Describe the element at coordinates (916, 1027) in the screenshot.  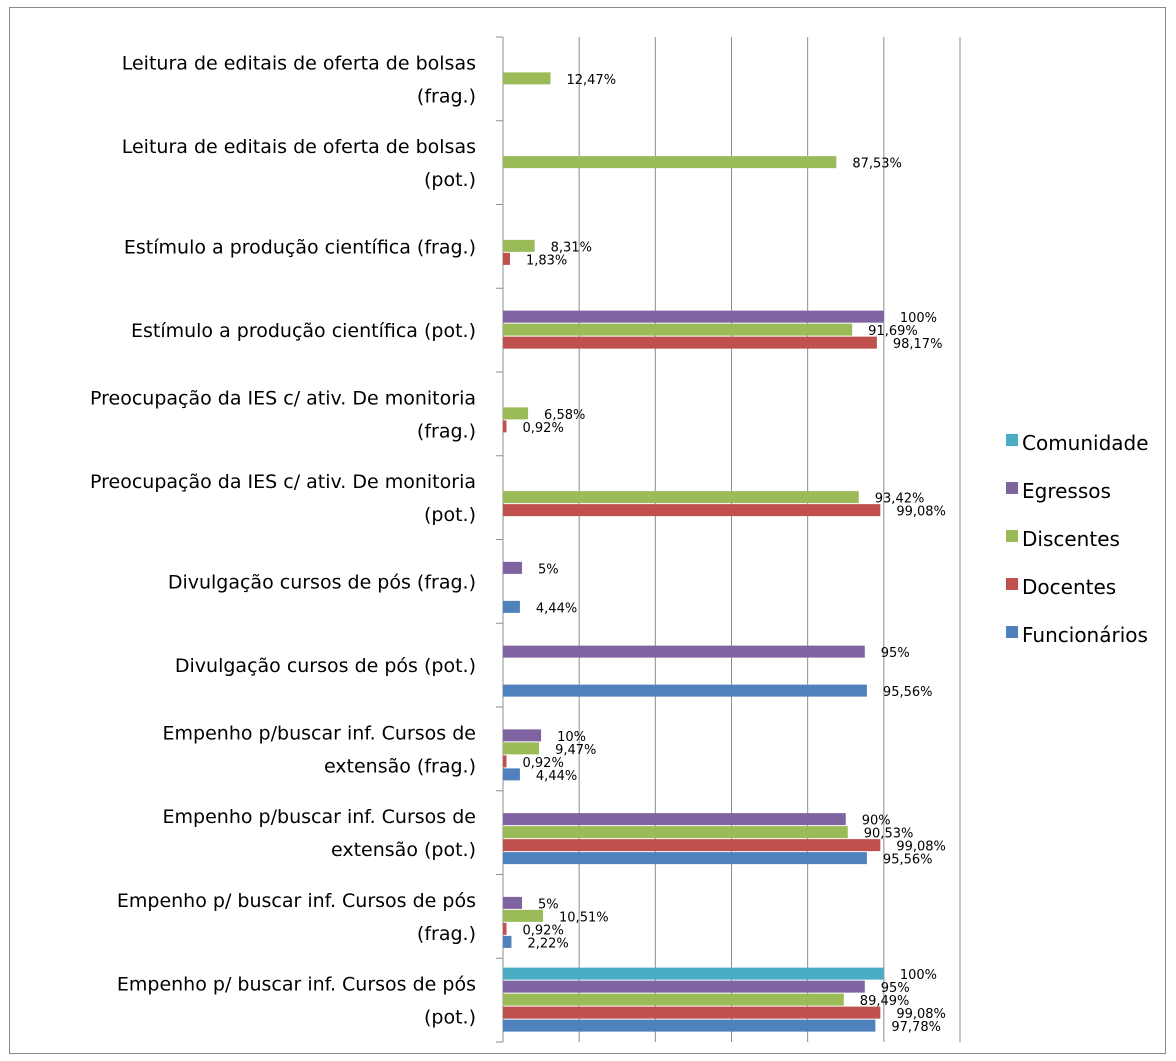
I see `data-label-funcion-rios: 97,78%` at that location.